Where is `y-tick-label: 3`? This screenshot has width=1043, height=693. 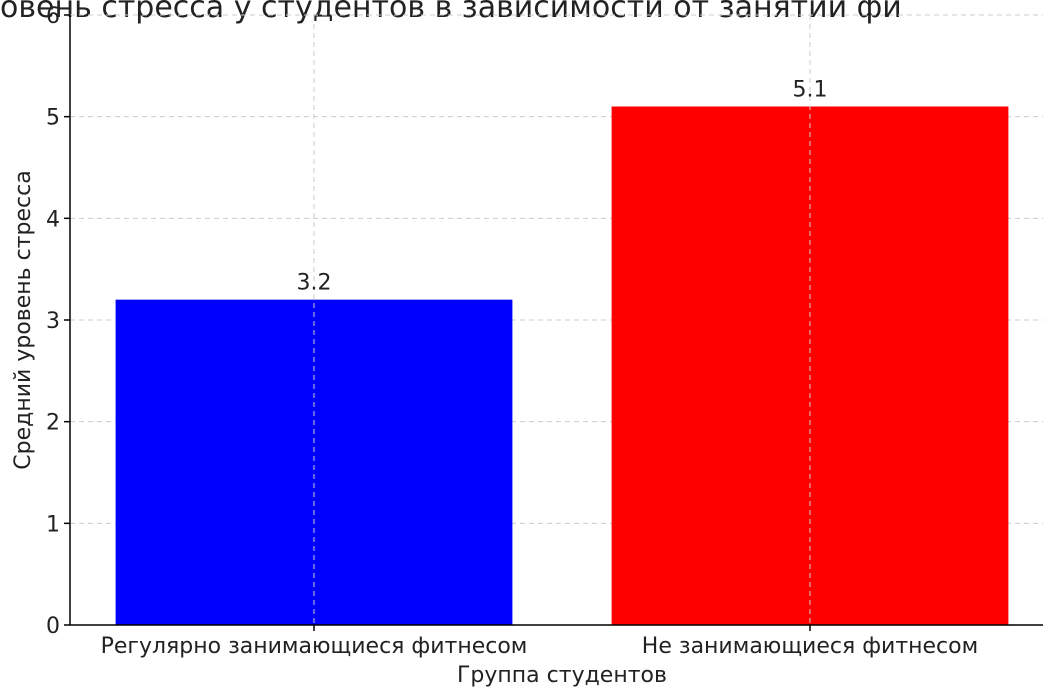 y-tick-label: 3 is located at coordinates (53, 321).